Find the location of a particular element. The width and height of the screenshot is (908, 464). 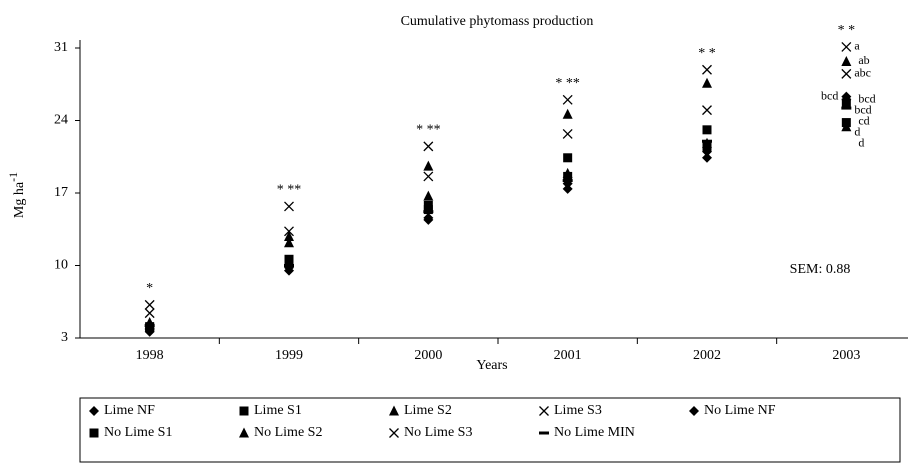

y-tick-label: 10 is located at coordinates (61, 265).